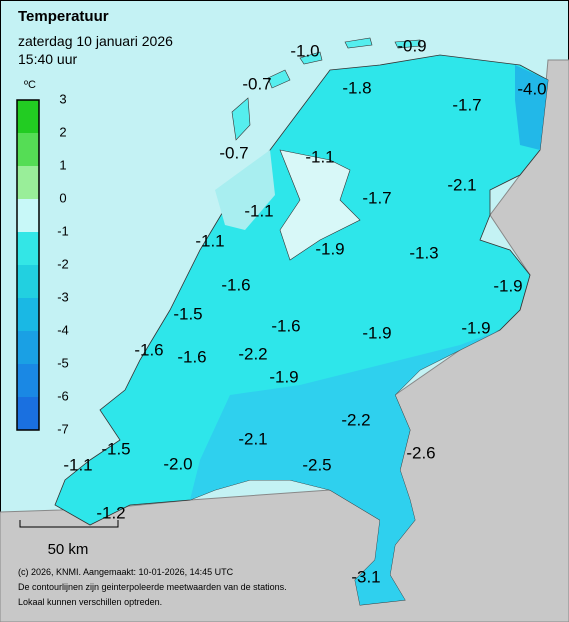 The height and width of the screenshot is (622, 569). Describe the element at coordinates (356, 87) in the screenshot. I see `station-reading: -1.8` at that location.